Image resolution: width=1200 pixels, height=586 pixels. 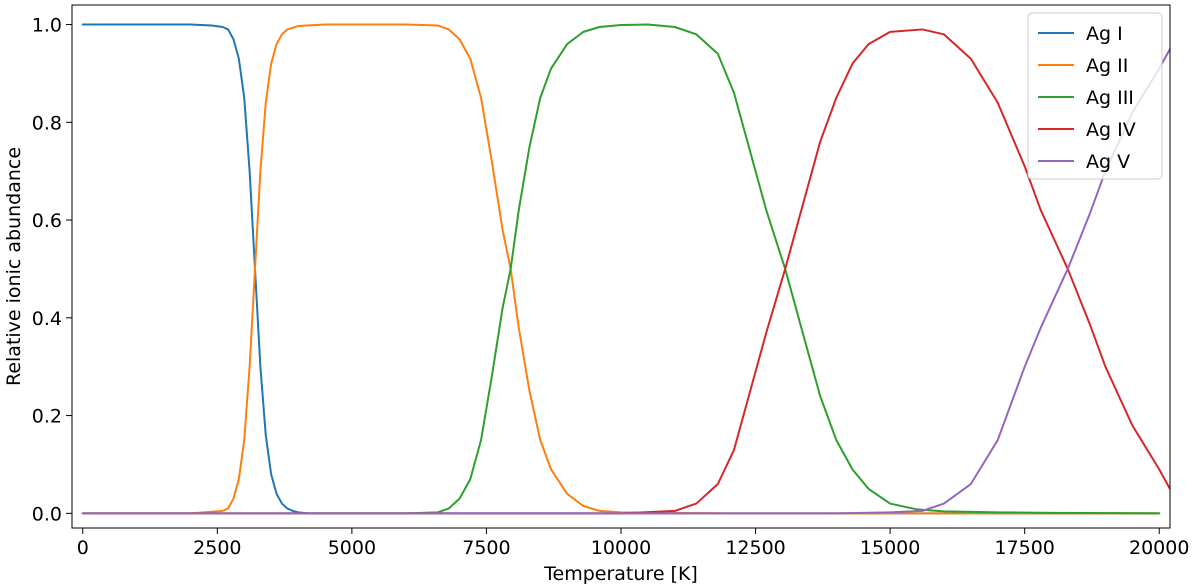 What do you see at coordinates (47, 514) in the screenshot?
I see `y-tick-label: 0.0` at bounding box center [47, 514].